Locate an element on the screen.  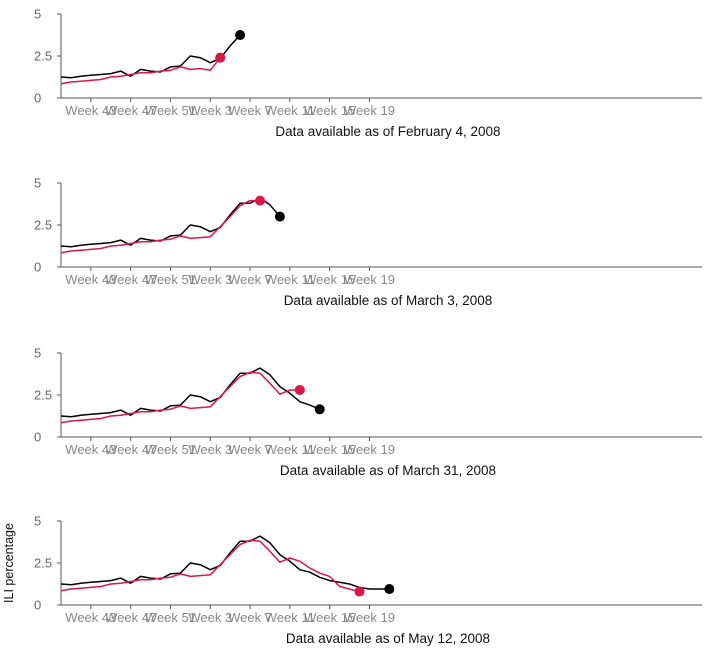
panel-caption: Data available as of May 12, 2008 is located at coordinates (388, 638).